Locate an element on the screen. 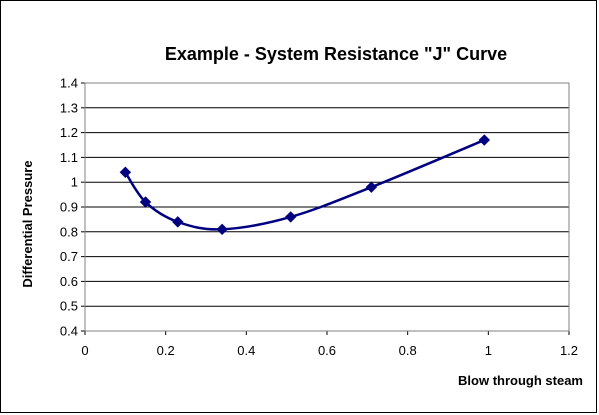  chart-title: Example - System Resistance "J" Curve is located at coordinates (336, 54).